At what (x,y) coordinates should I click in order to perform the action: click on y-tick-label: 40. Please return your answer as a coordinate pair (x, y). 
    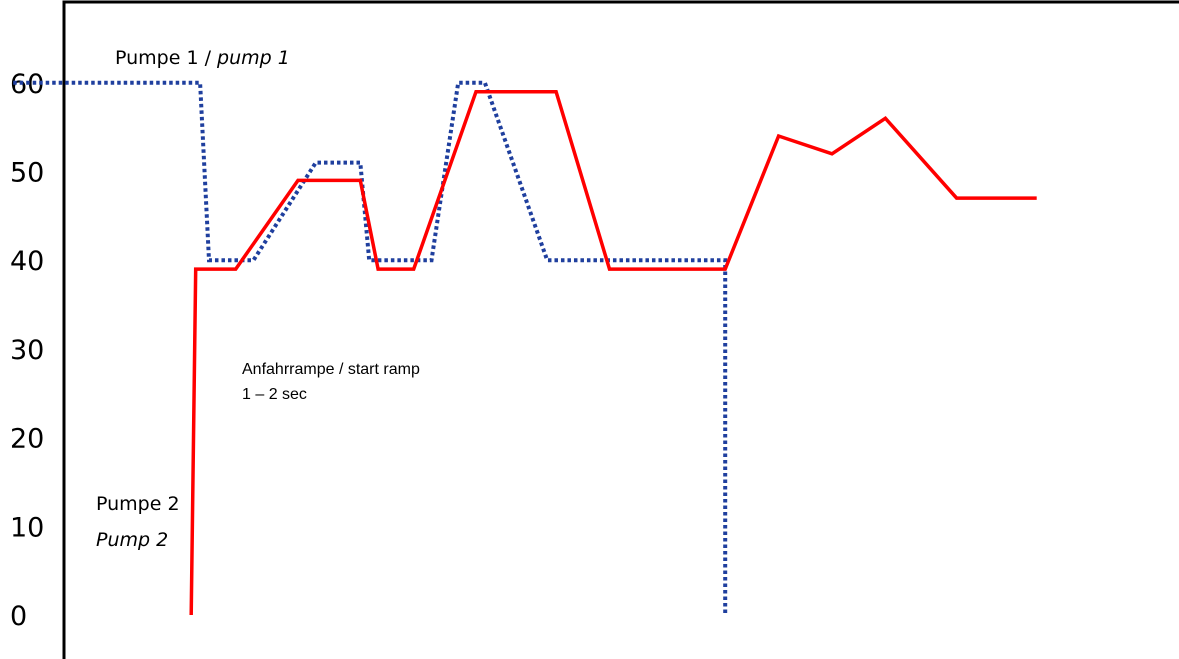
    Looking at the image, I should click on (27, 261).